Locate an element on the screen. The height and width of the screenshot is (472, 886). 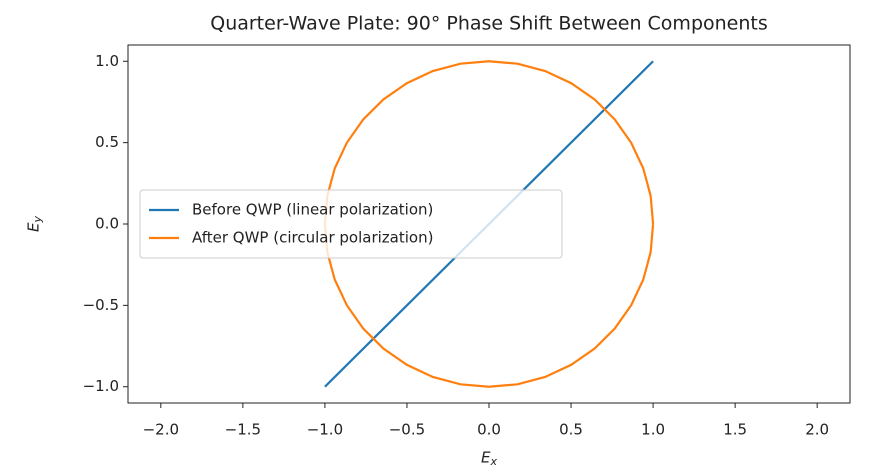
x-tick-label: 1.5 is located at coordinates (735, 430).